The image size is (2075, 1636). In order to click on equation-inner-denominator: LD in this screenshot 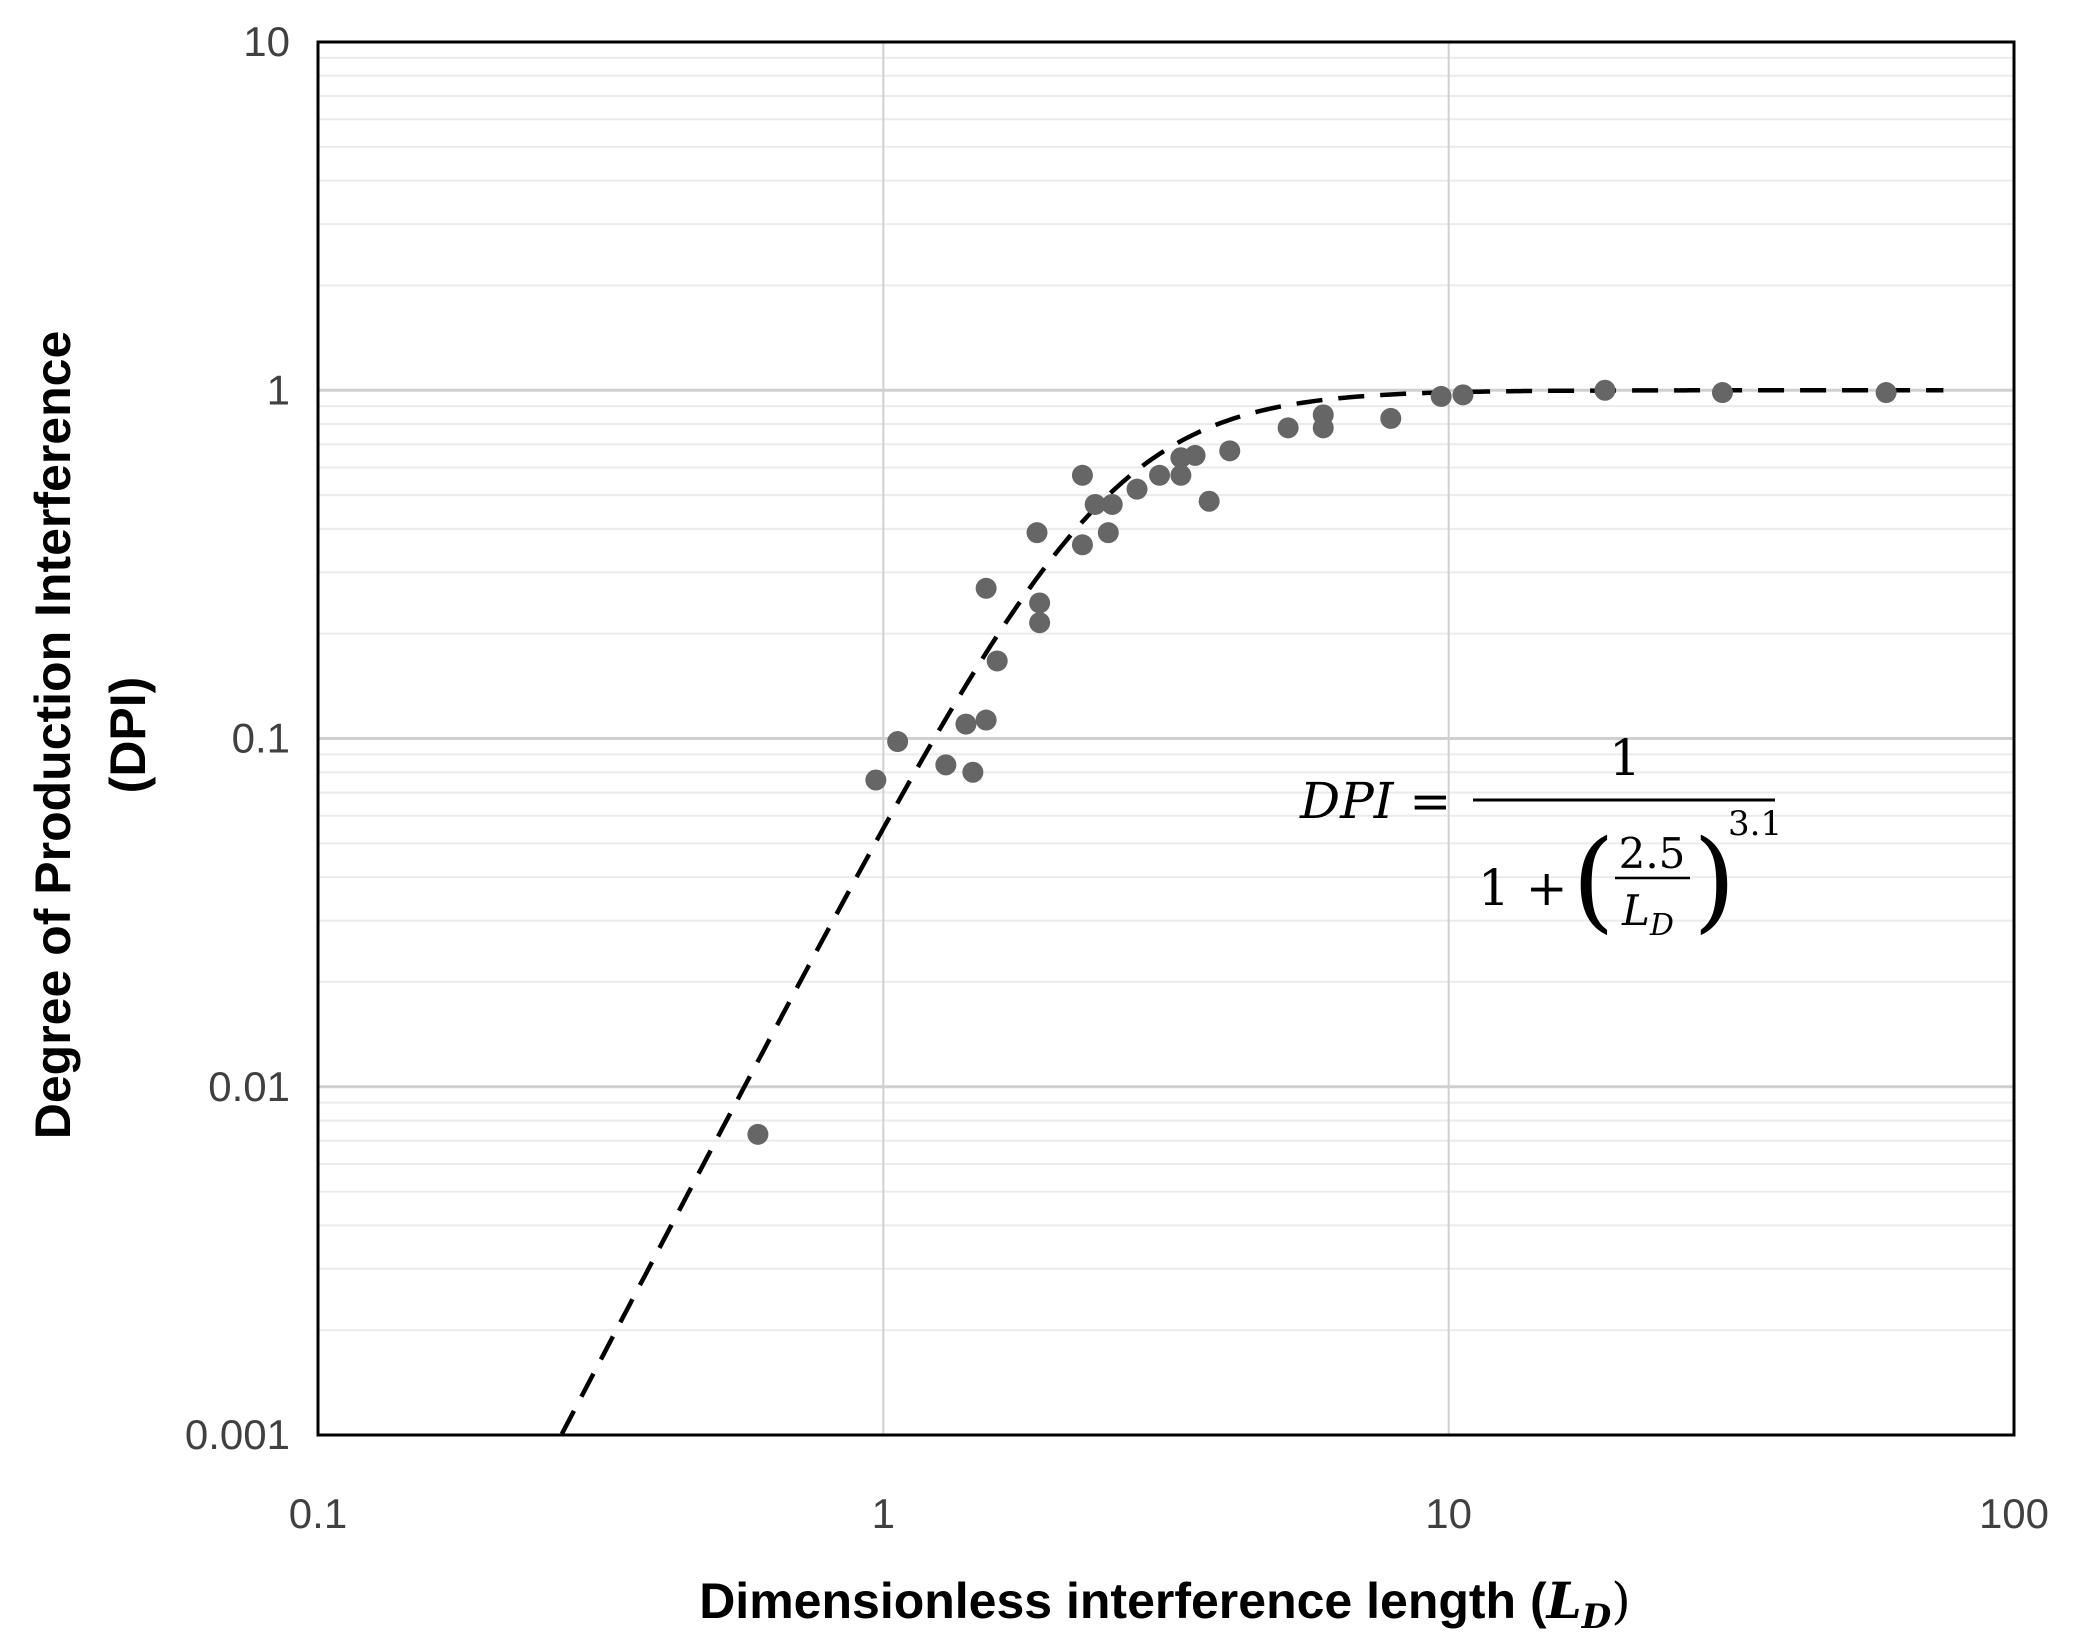, I will do `click(1647, 914)`.